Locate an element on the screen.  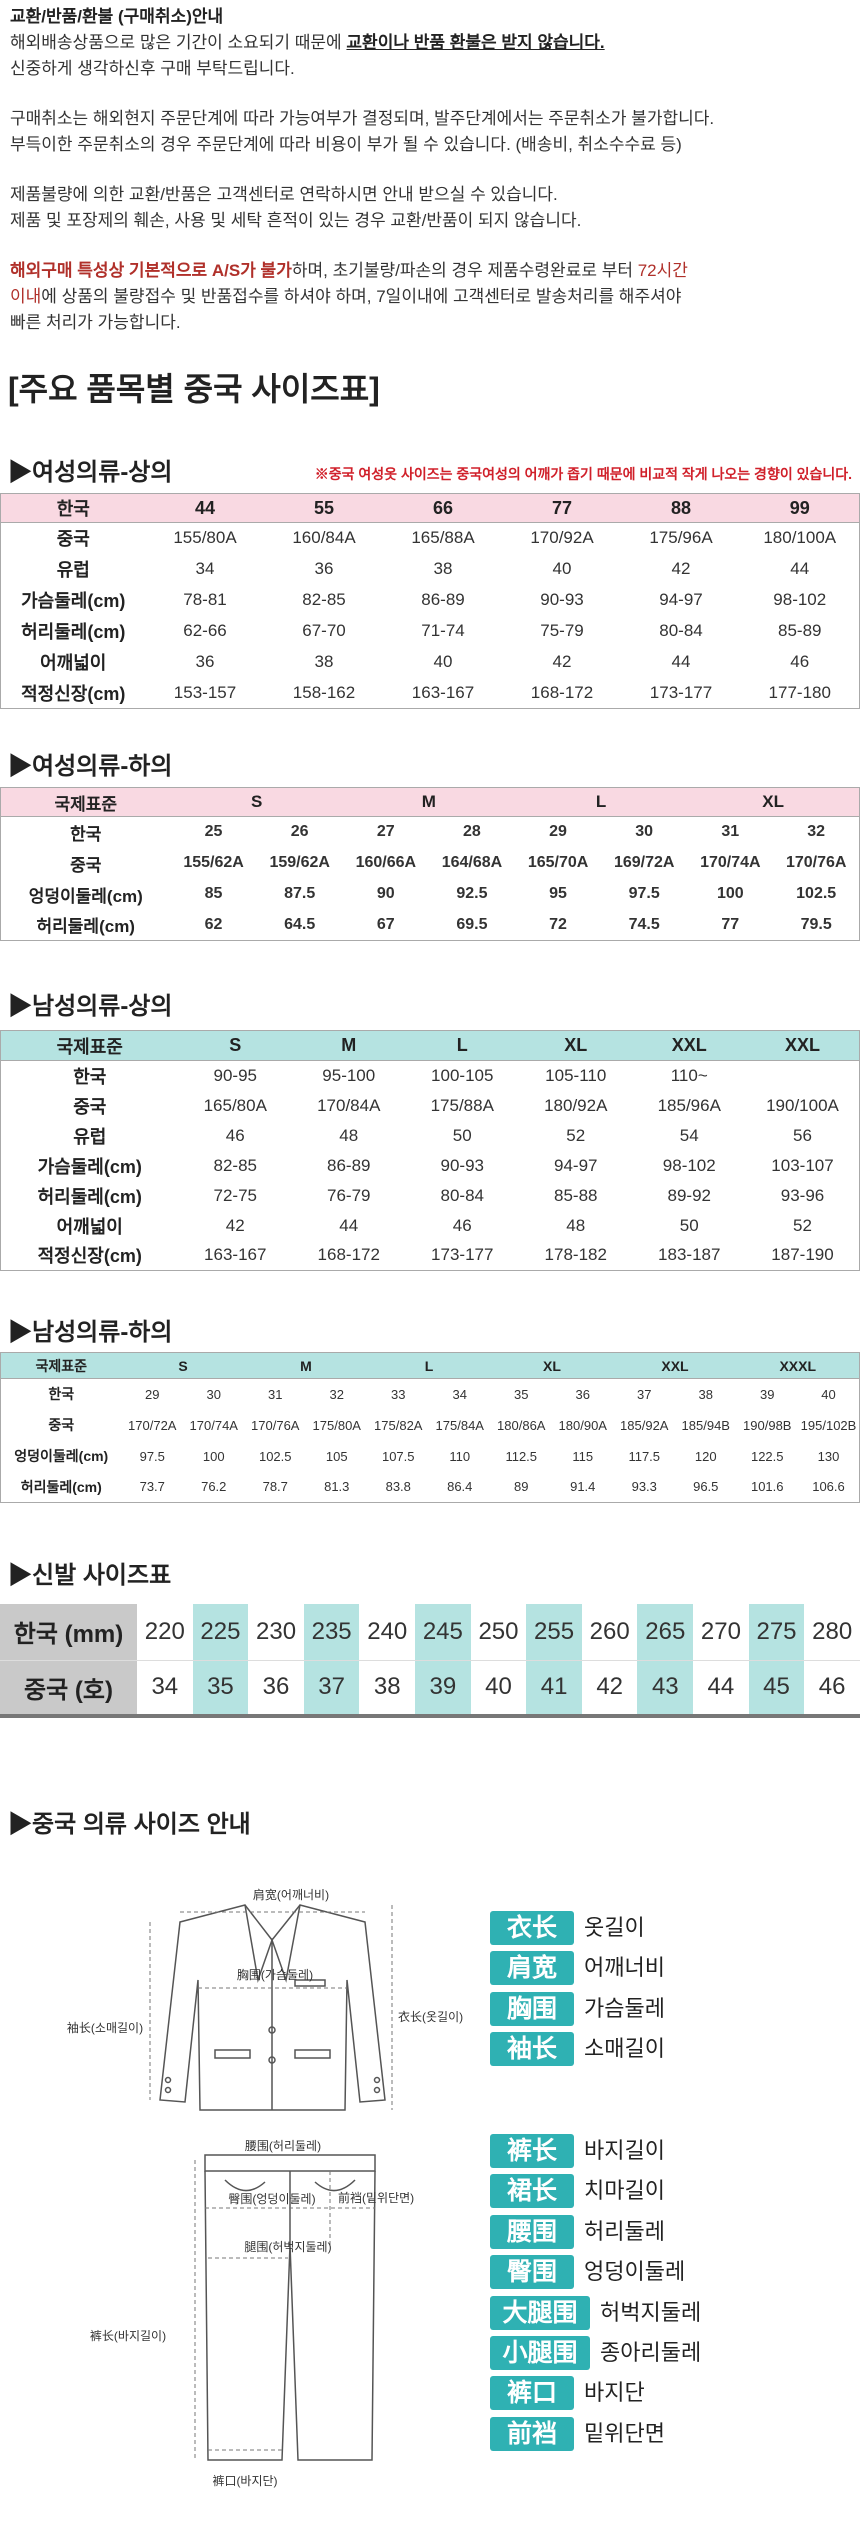
pants-dimensions is located at coordinates (284, 2310).